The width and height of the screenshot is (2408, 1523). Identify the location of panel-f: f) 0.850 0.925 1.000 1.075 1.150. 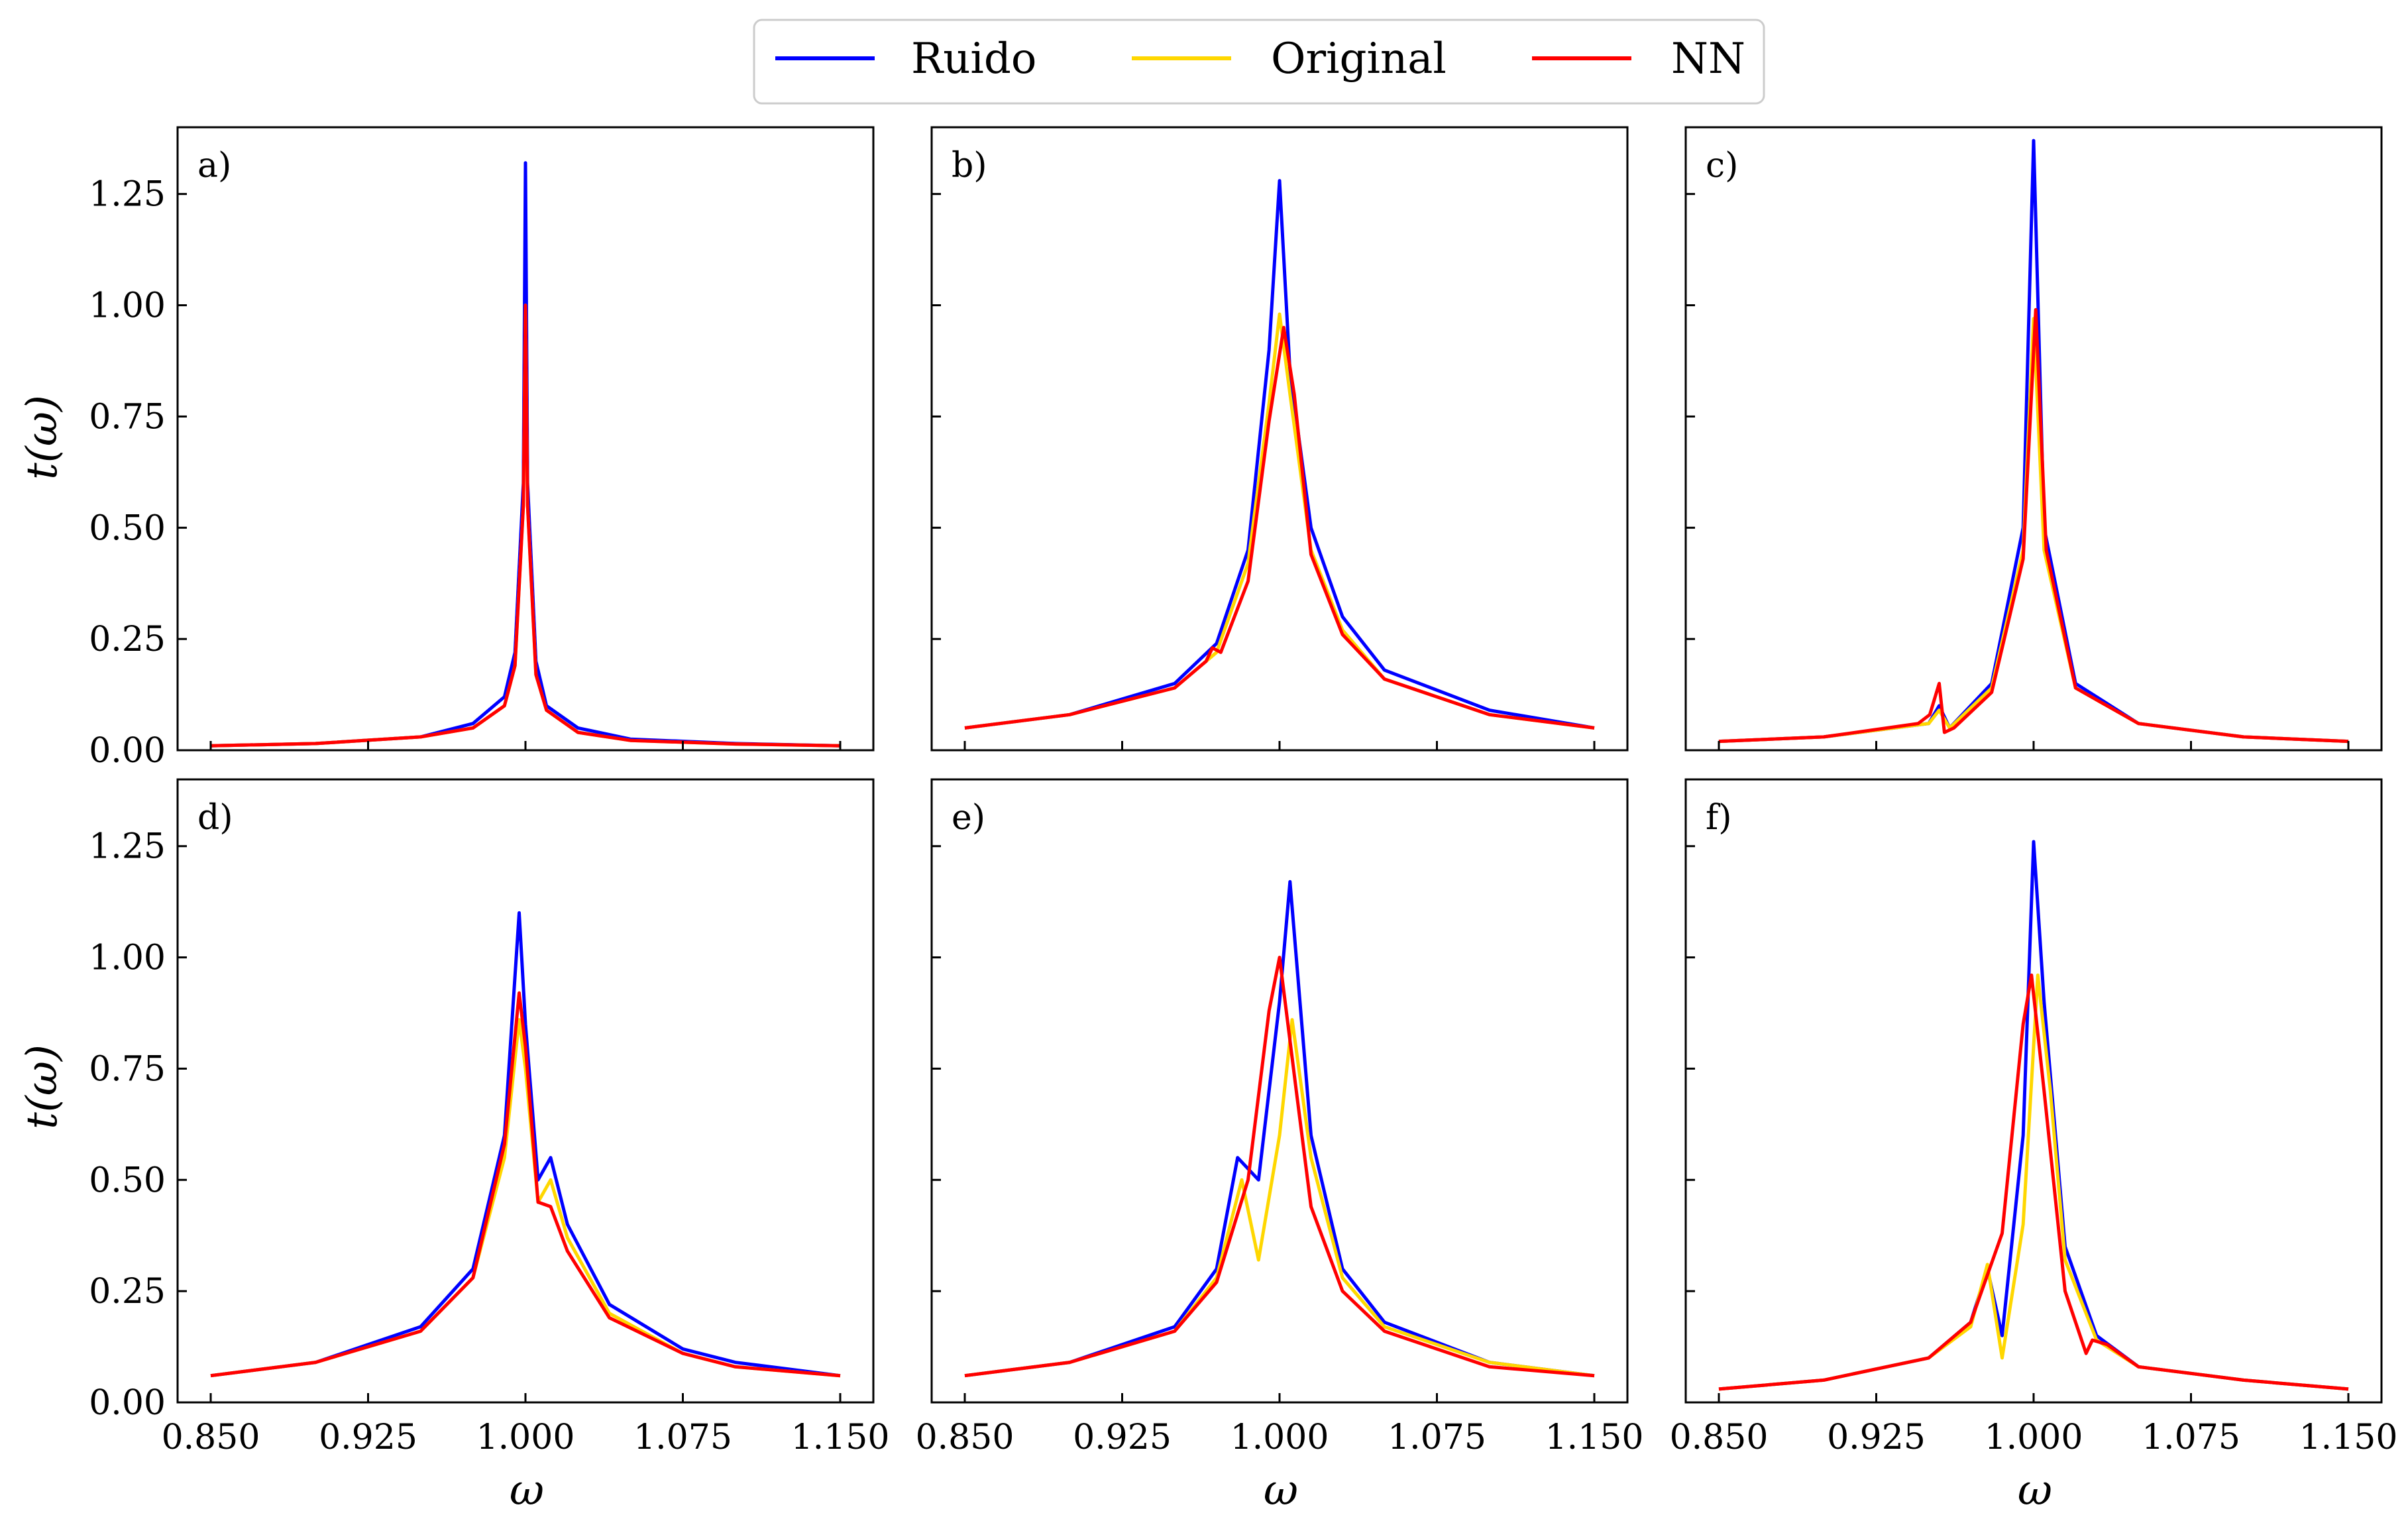
(2034, 1117).